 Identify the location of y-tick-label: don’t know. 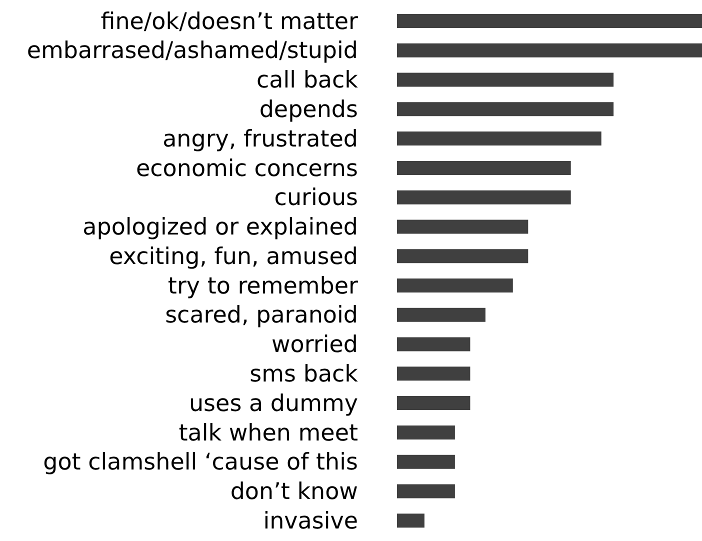
(294, 492).